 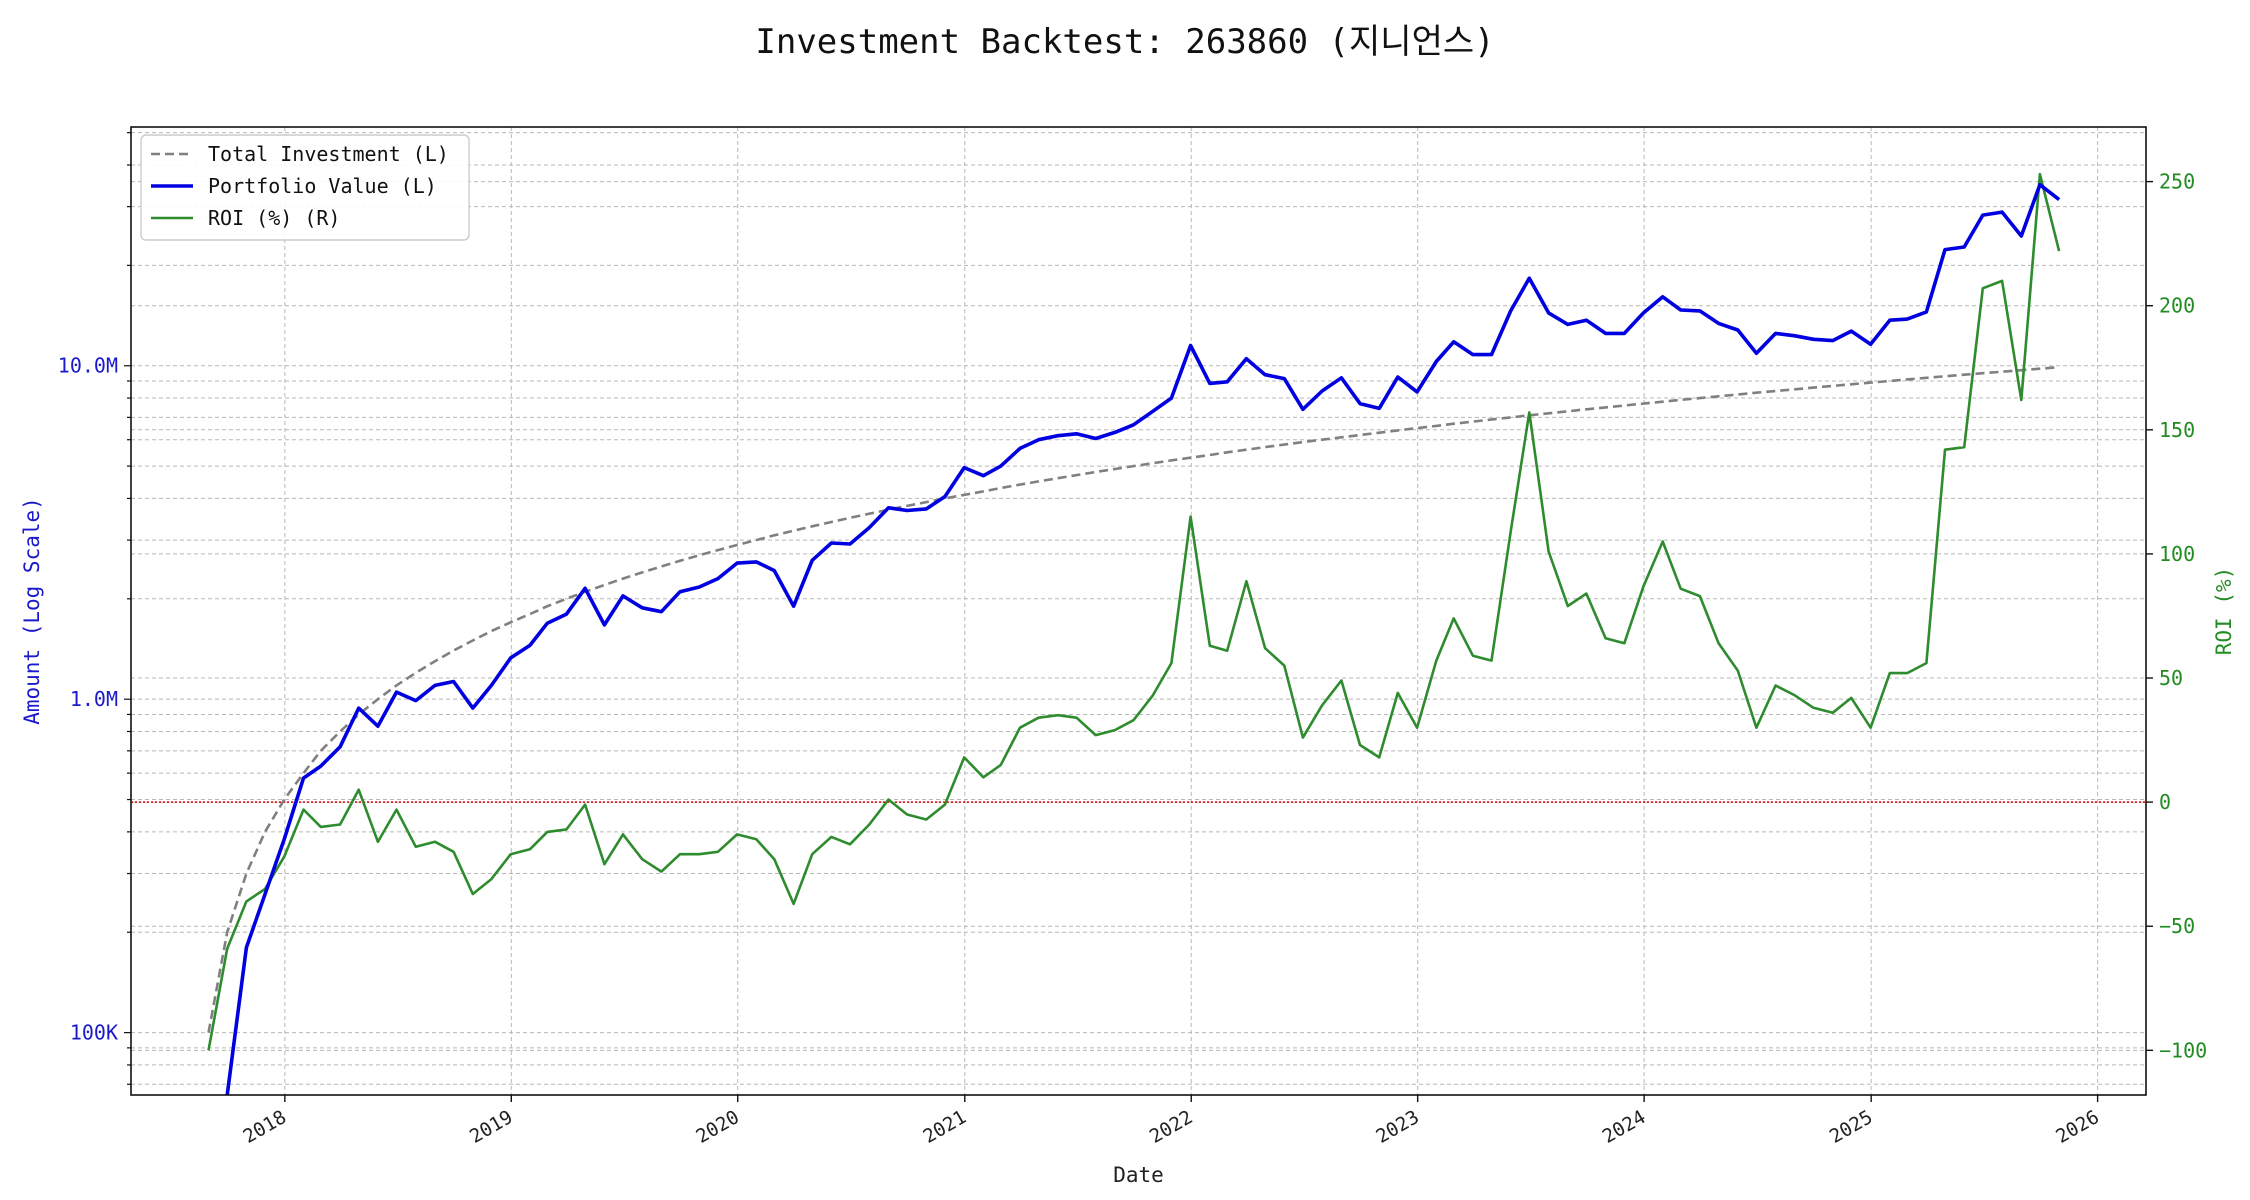 What do you see at coordinates (2177, 182) in the screenshot?
I see `y-right-tick-label: 250` at bounding box center [2177, 182].